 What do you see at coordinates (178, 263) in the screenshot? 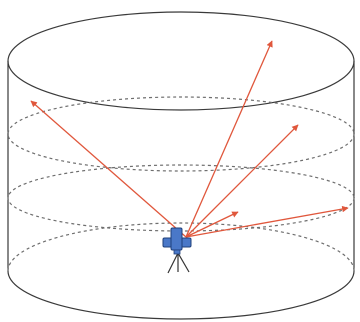
I see `tripod-icon` at bounding box center [178, 263].